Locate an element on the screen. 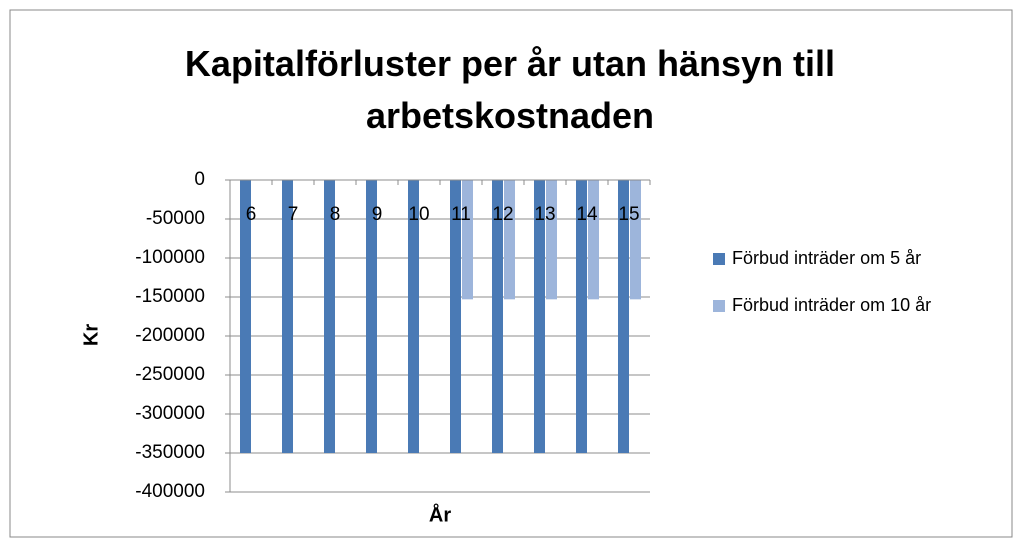  legend-label: Förbud inträder om 5 år is located at coordinates (826, 258).